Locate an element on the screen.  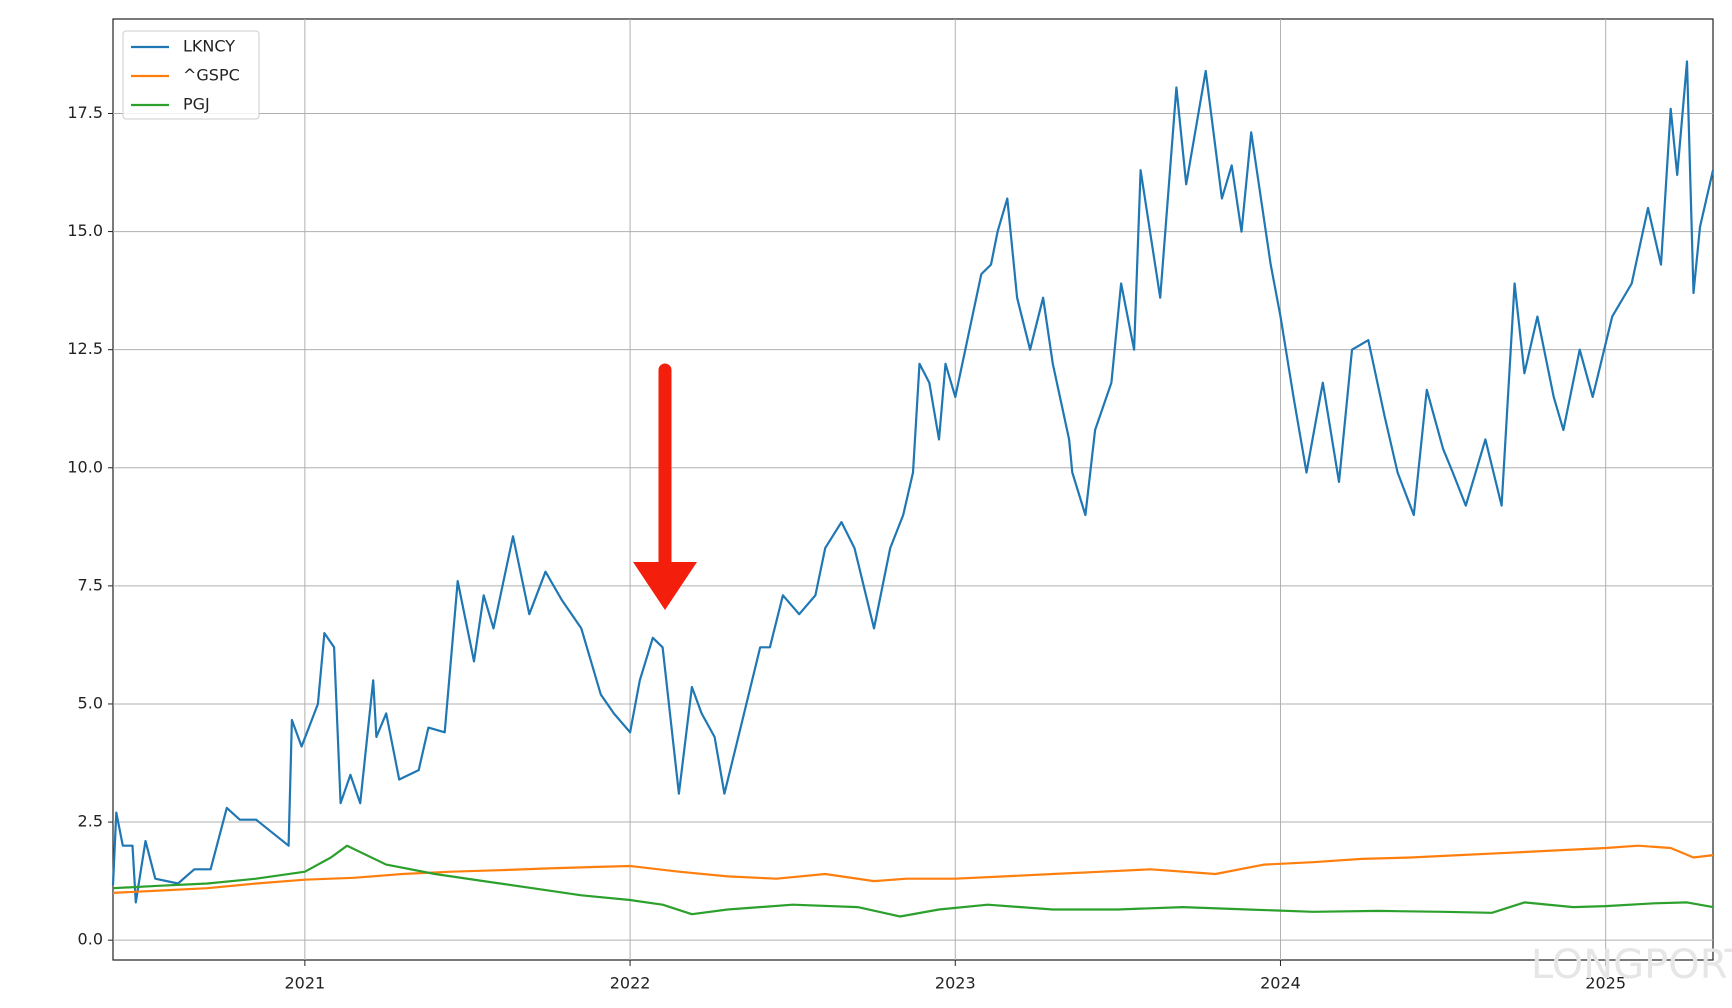
x-tick-label: 2021 is located at coordinates (305, 983).